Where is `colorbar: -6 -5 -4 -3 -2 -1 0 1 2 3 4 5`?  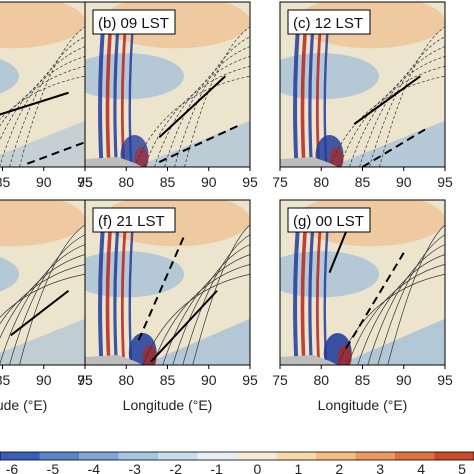 colorbar: -6 -5 -4 -3 -2 -1 0 1 2 3 4 5 is located at coordinates (237, 462).